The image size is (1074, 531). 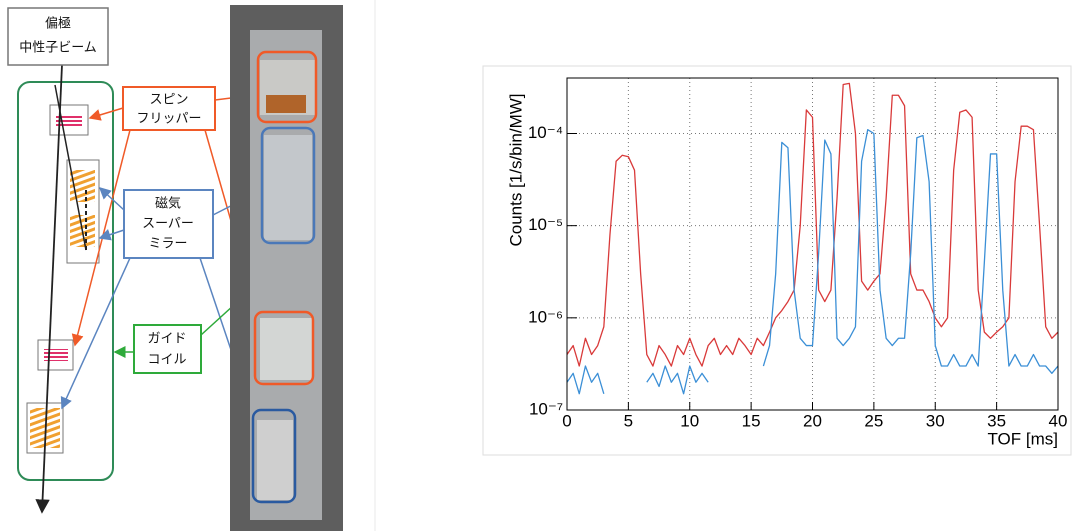 What do you see at coordinates (545, 132) in the screenshot?
I see `y-tick-label: 10⁻⁴` at bounding box center [545, 132].